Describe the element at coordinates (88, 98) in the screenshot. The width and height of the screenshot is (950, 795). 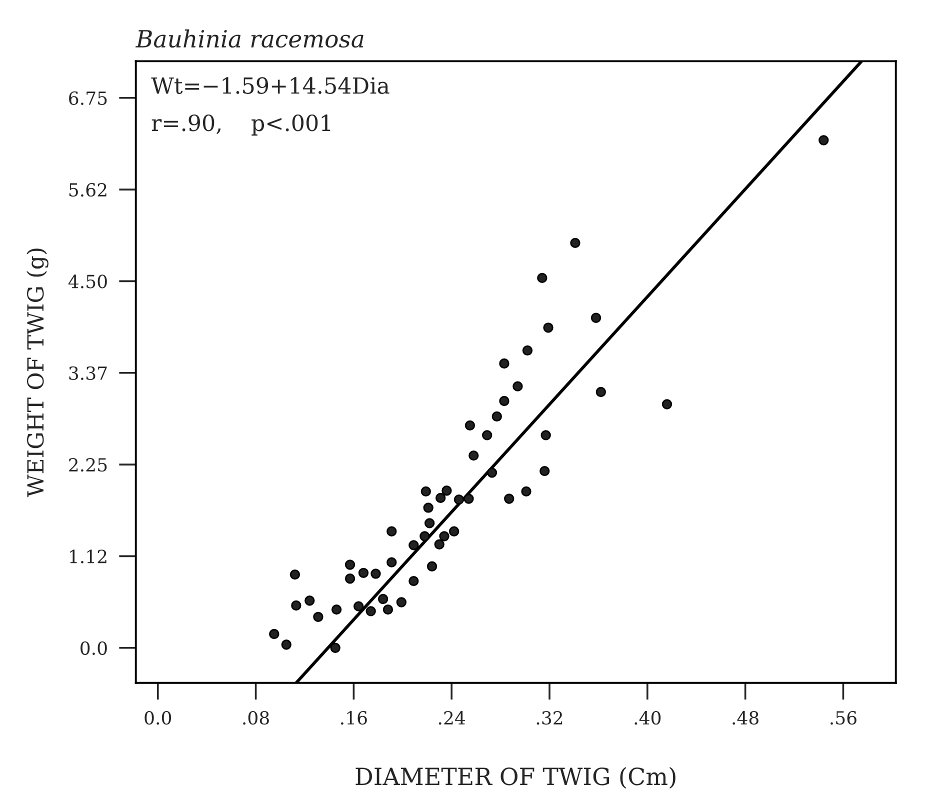
I see `y-tick-label: 6.75` at that location.